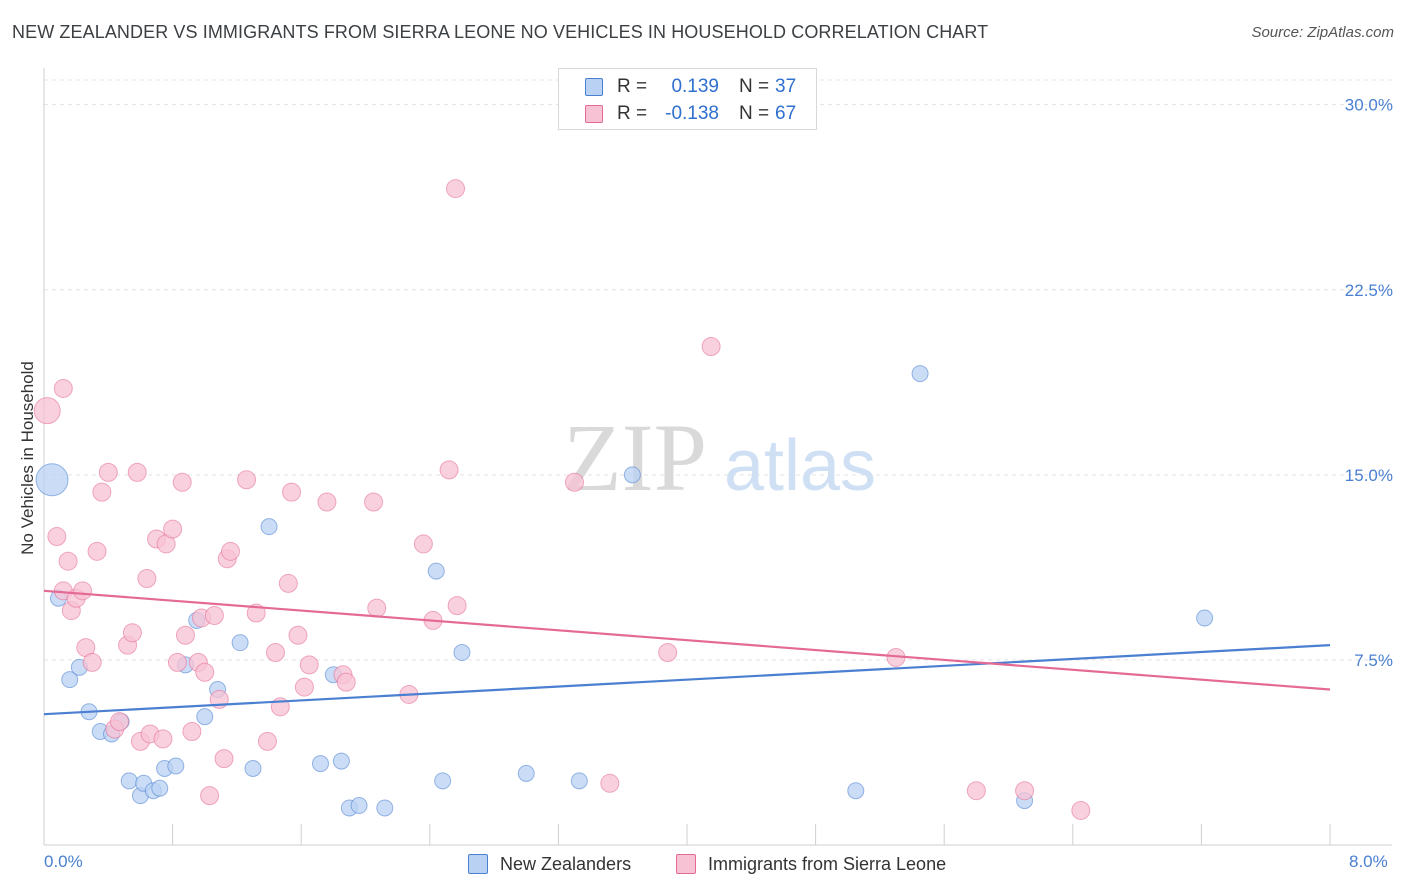 Image resolution: width=1406 pixels, height=892 pixels. I want to click on legend-n-label: N =, so click(754, 86).